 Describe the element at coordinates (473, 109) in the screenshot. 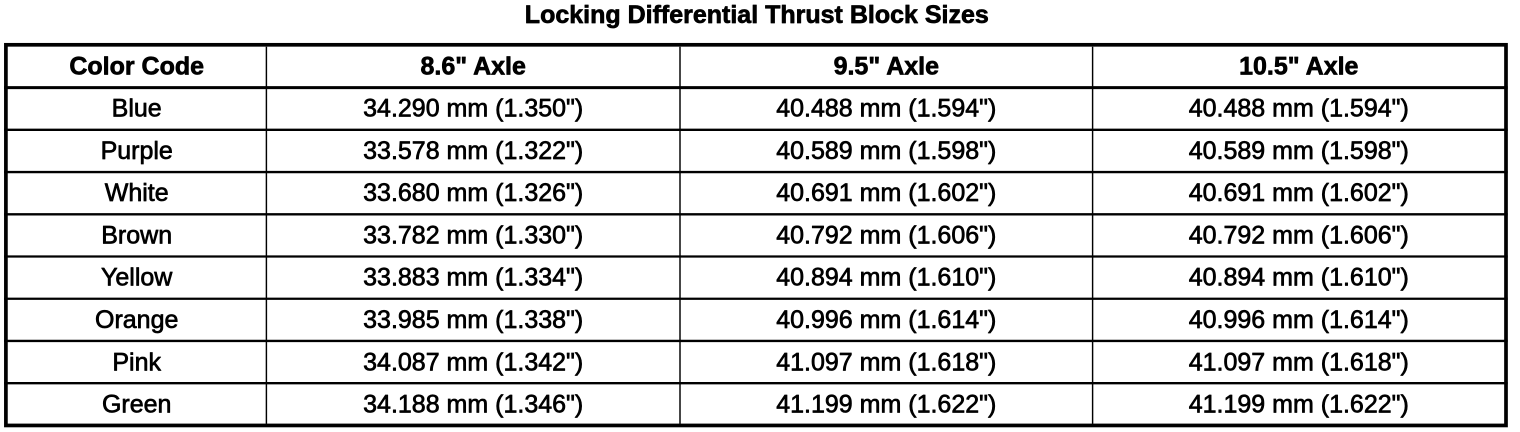

I see `svg-text: 34.290 mm (1.350")` at that location.